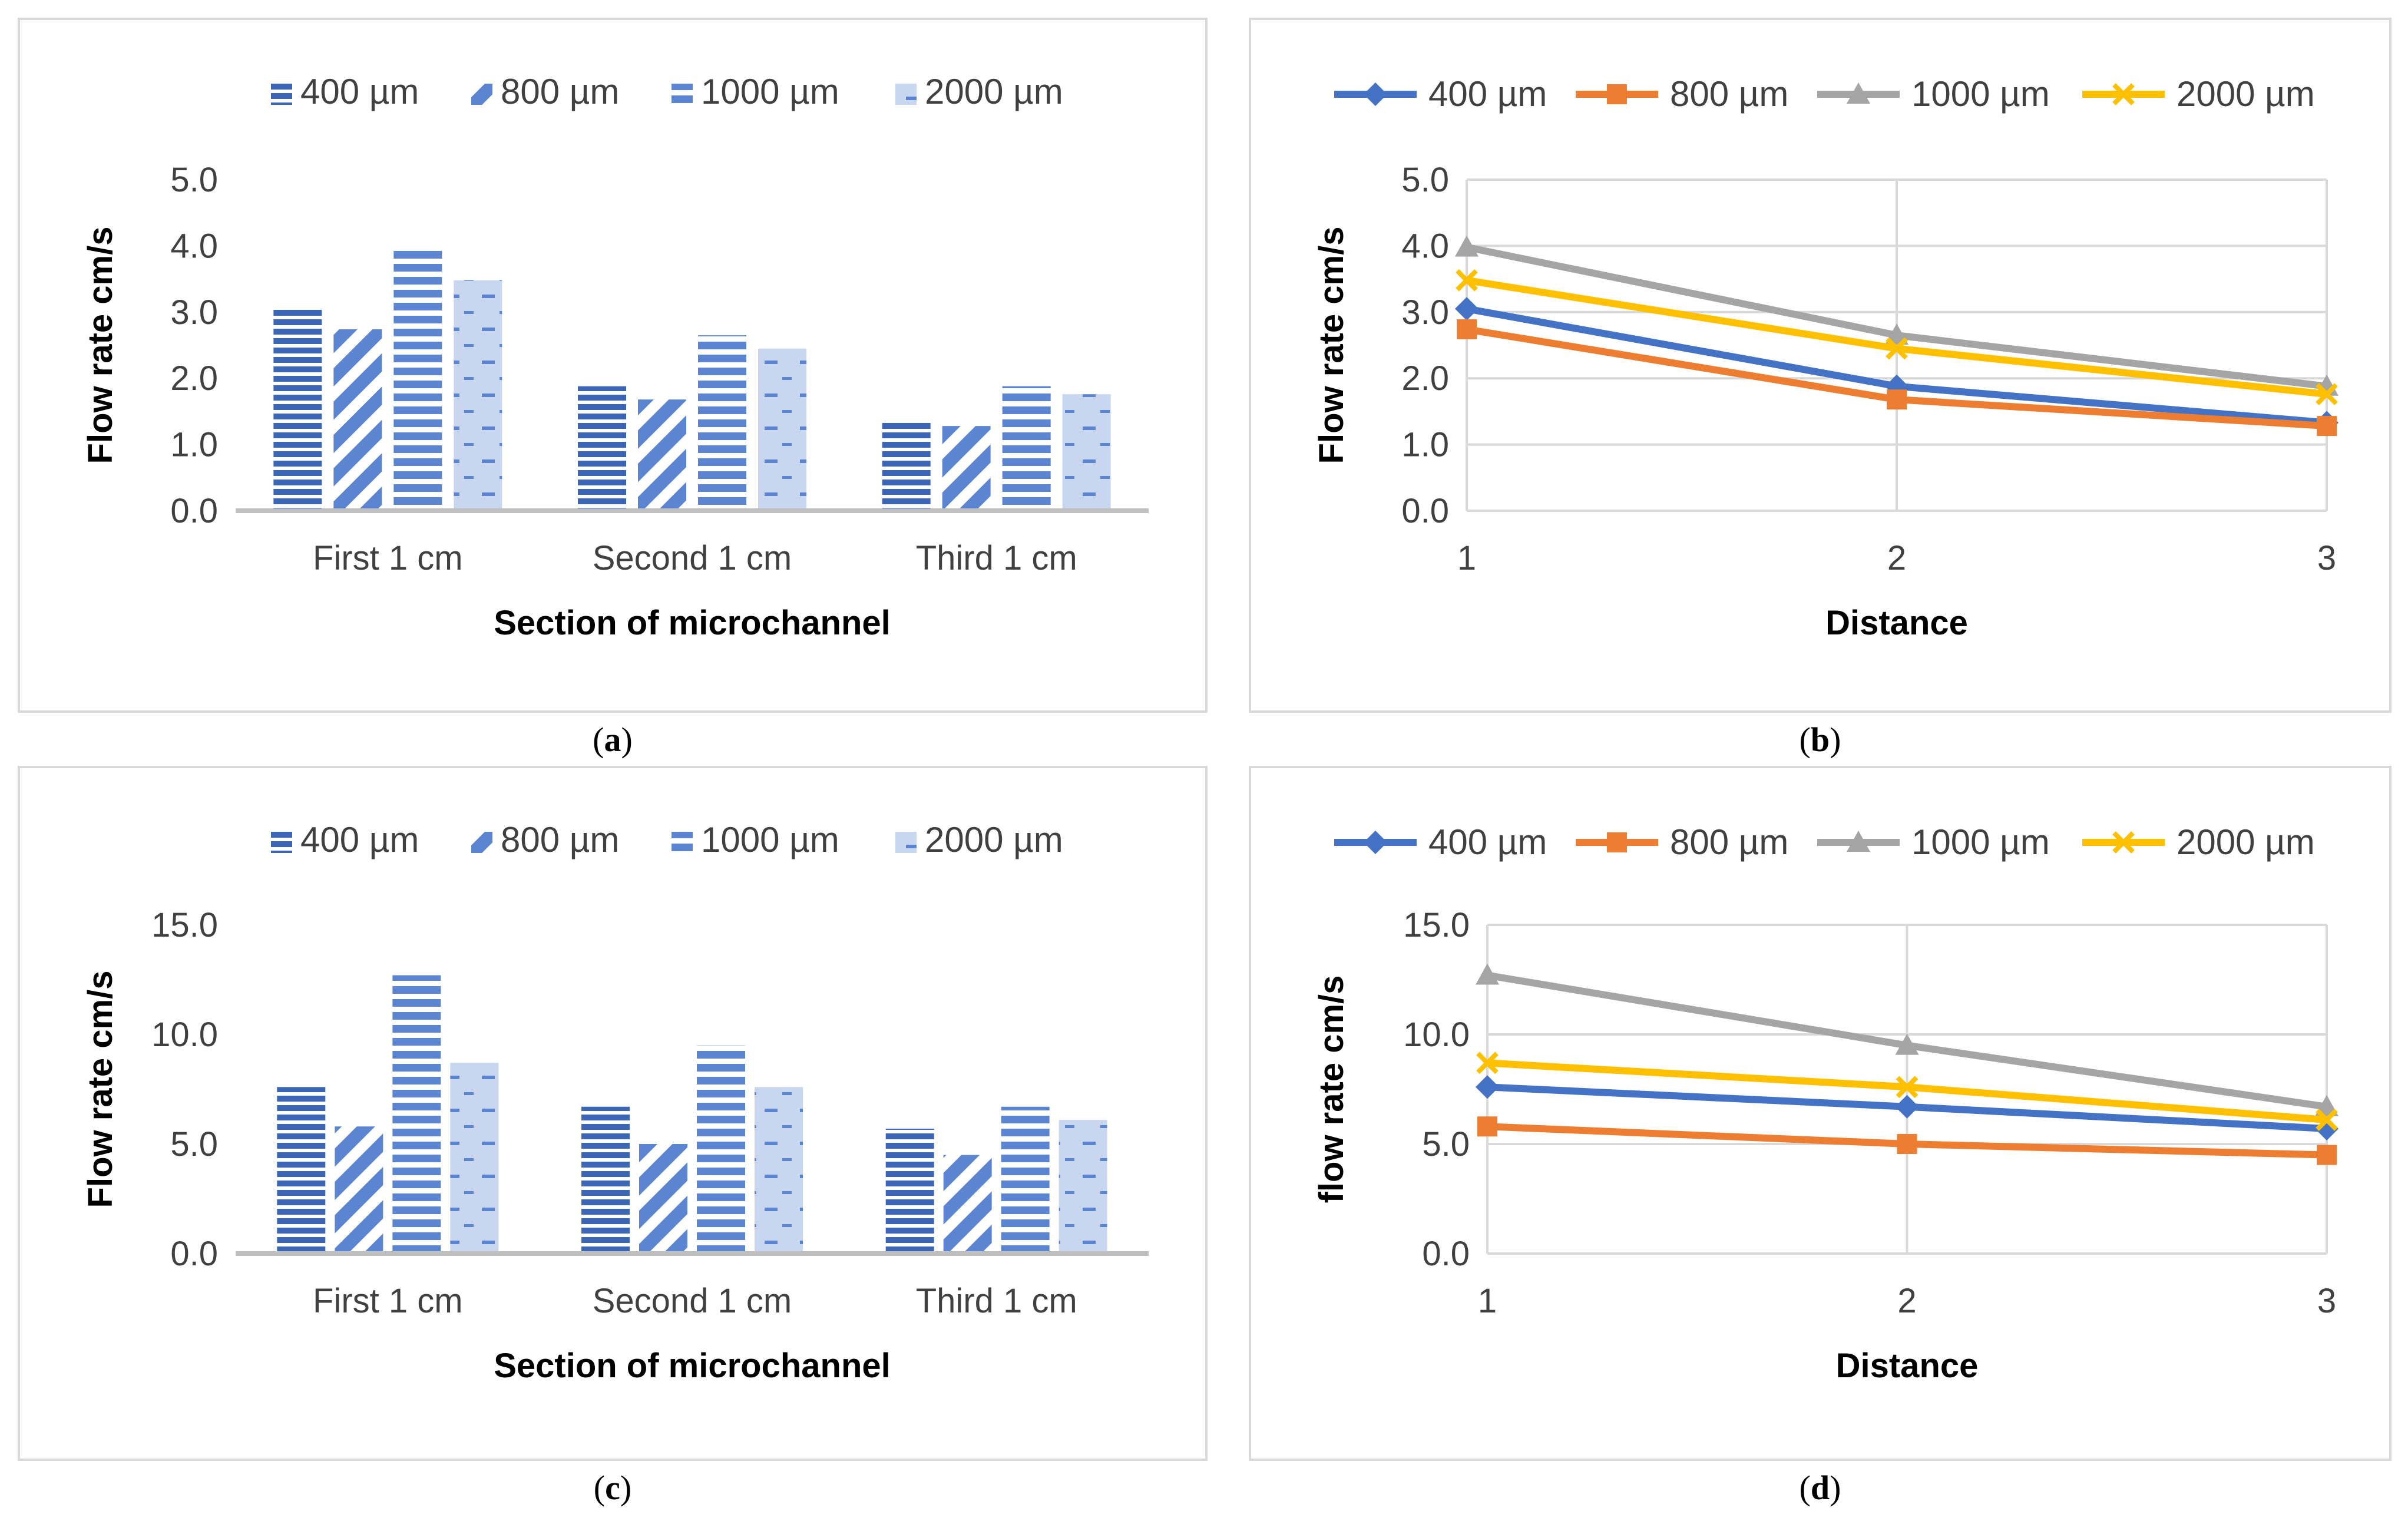 This screenshot has height=1521, width=2408. I want to click on x-tick-label: 3, so click(2326, 1301).